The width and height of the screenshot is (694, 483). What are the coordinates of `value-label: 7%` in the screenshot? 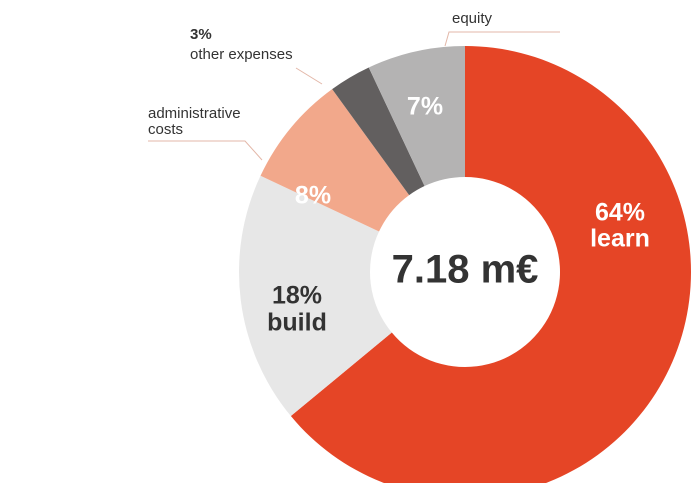 It's located at (425, 107).